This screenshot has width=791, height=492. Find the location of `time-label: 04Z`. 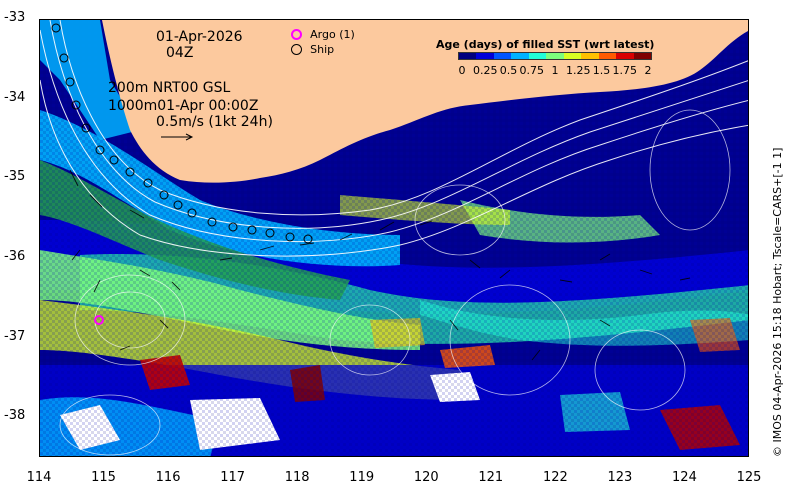

time-label: 04Z is located at coordinates (180, 53).